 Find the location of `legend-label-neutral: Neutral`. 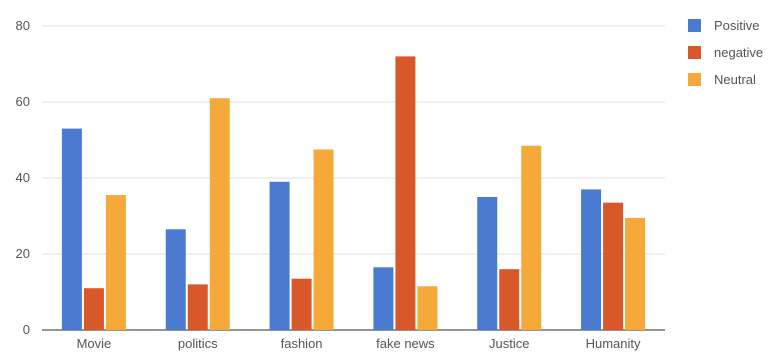

legend-label-neutral: Neutral is located at coordinates (735, 79).